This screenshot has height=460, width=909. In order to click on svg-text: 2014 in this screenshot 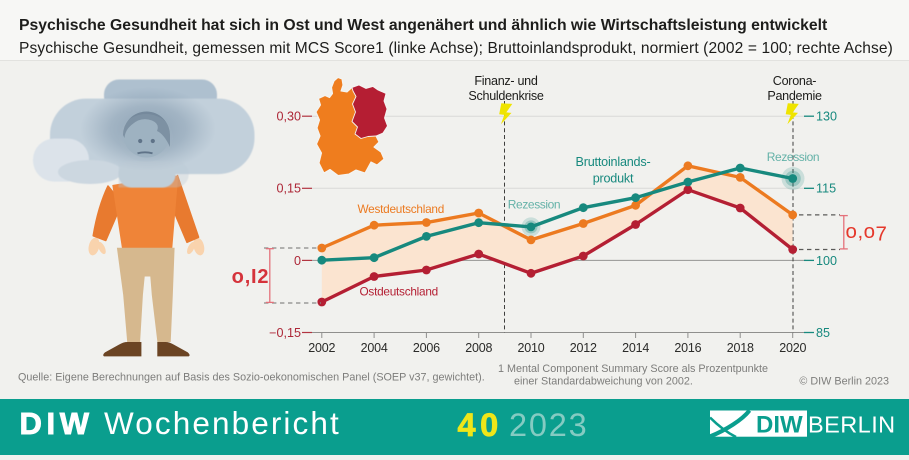, I will do `click(635, 348)`.